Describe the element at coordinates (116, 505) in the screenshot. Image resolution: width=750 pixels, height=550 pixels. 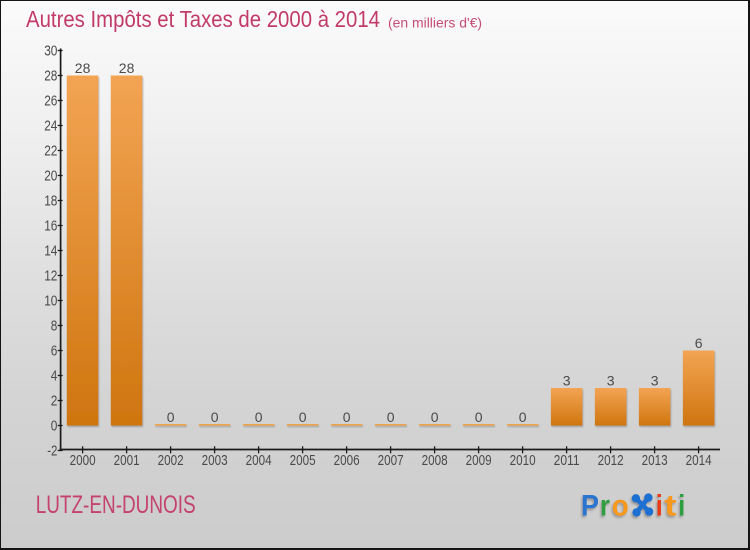
I see `svg-text: LUTZ-EN-DUNOIS` at that location.